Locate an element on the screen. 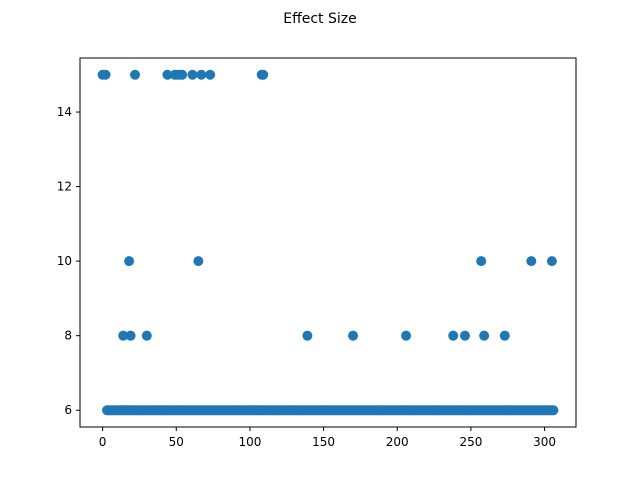  chart-title: Effect Size is located at coordinates (319, 19).